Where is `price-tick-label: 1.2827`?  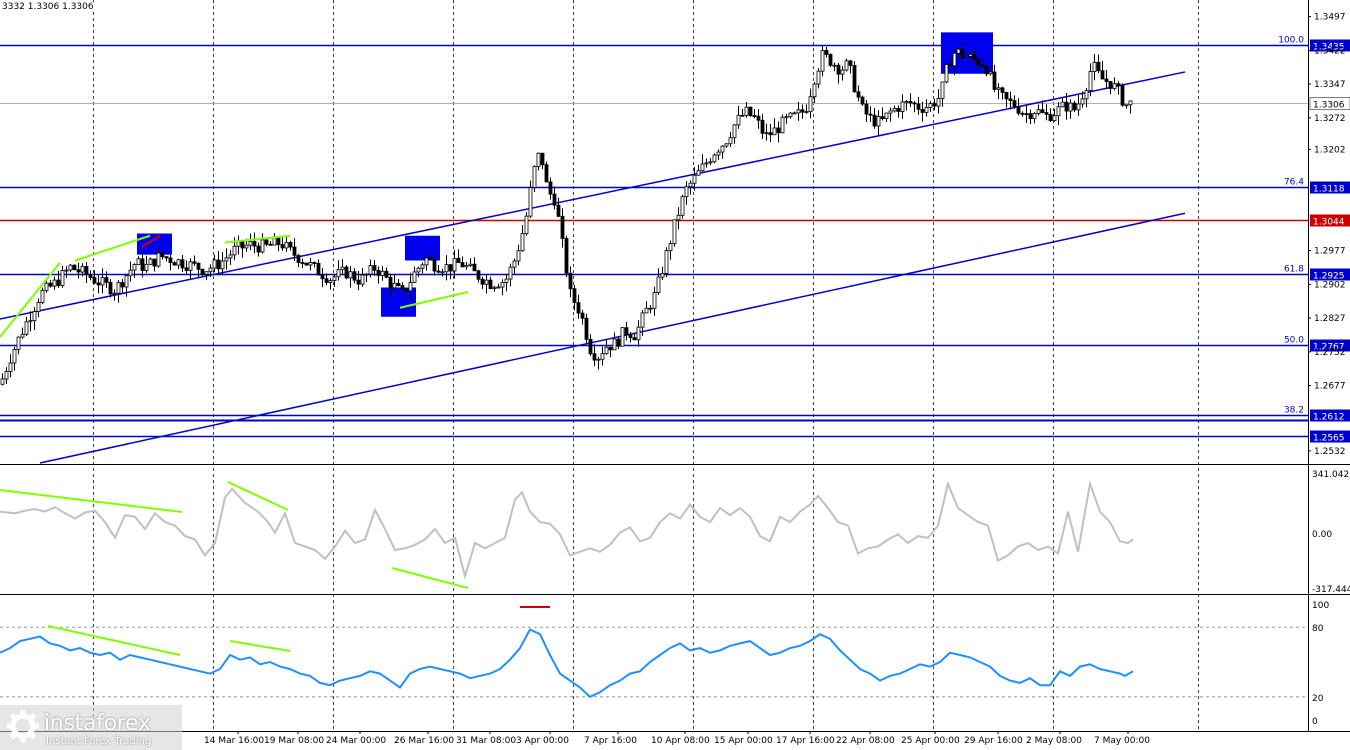 price-tick-label: 1.2827 is located at coordinates (1330, 319).